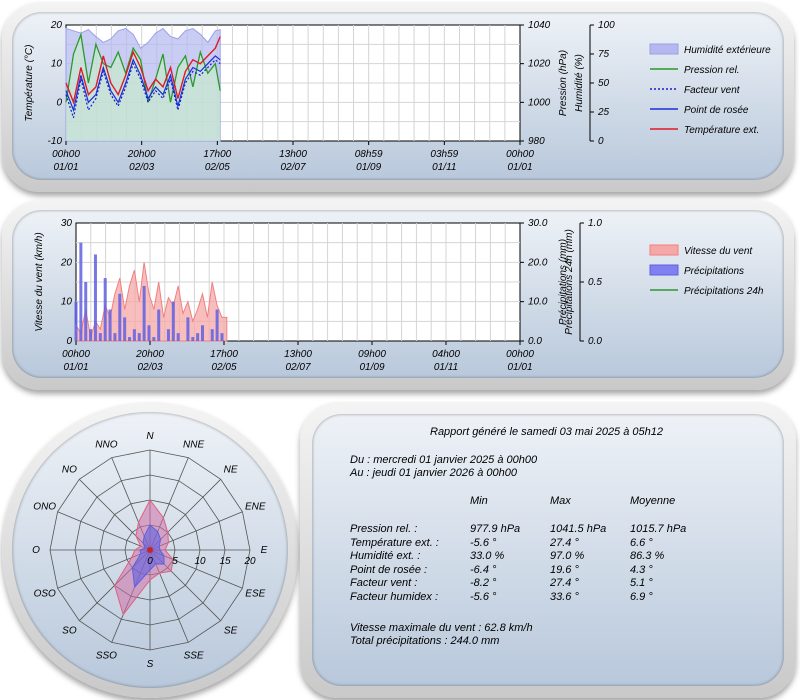 Image resolution: width=800 pixels, height=700 pixels. Describe the element at coordinates (372, 354) in the screenshot. I see `x-tick-label-time: 09h00` at that location.